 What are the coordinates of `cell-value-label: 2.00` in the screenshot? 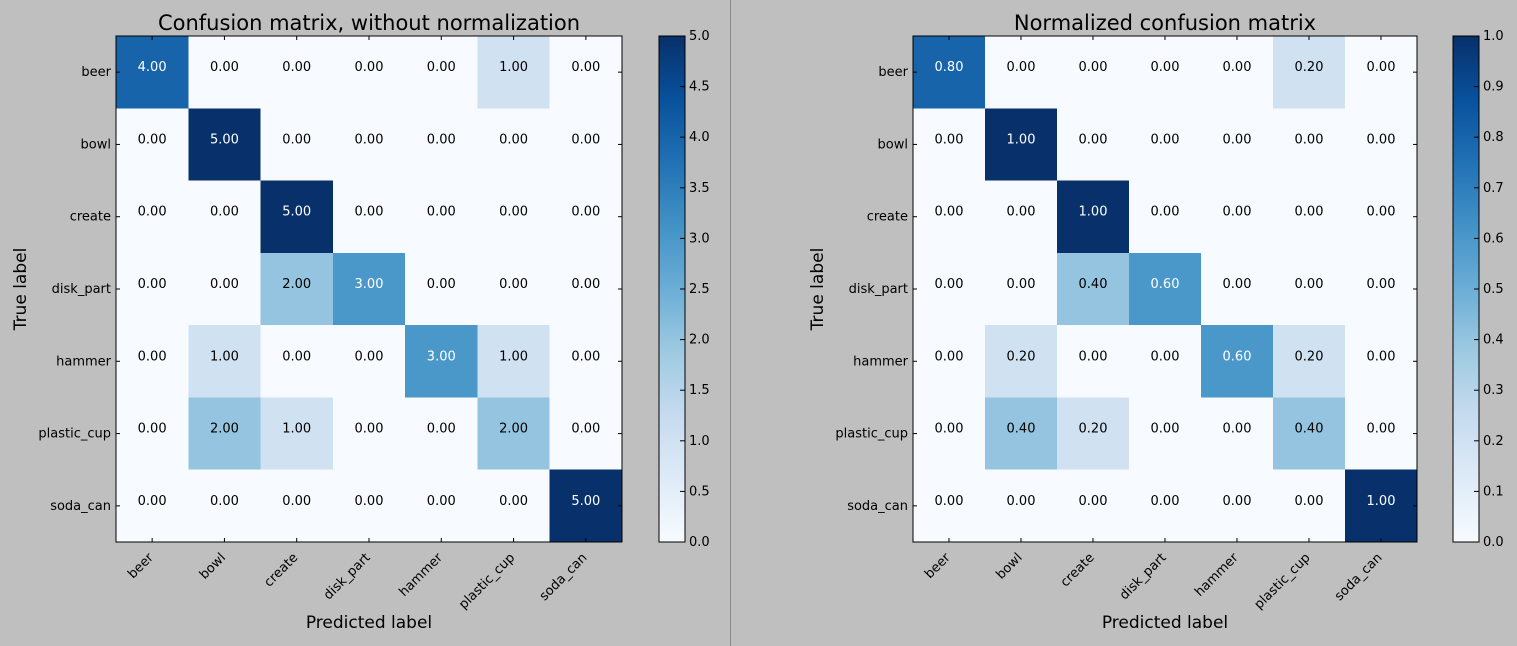 It's located at (296, 284).